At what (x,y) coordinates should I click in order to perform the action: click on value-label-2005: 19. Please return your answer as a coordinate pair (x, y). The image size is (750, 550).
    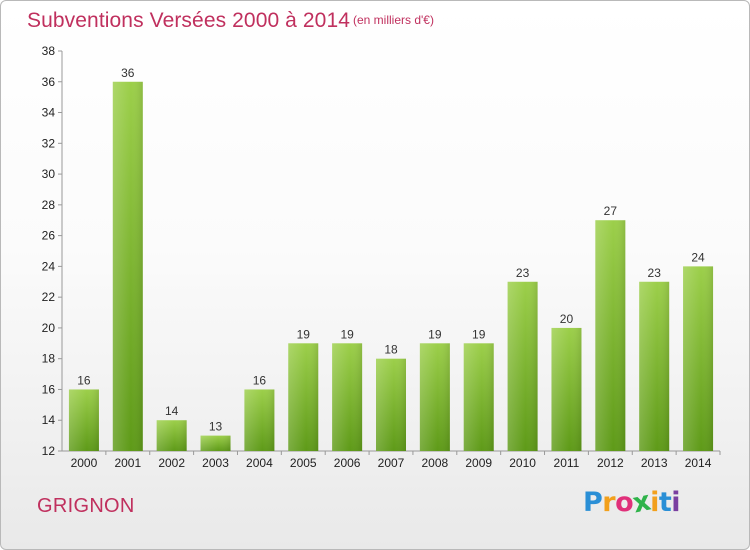
    Looking at the image, I should click on (304, 334).